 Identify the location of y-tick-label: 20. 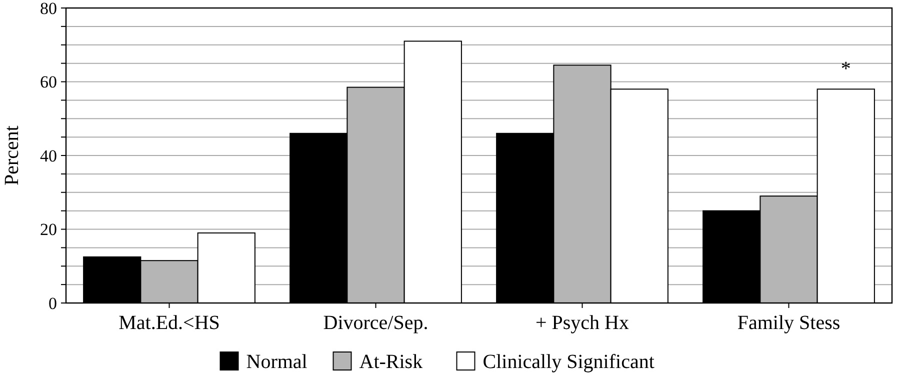
(48, 230).